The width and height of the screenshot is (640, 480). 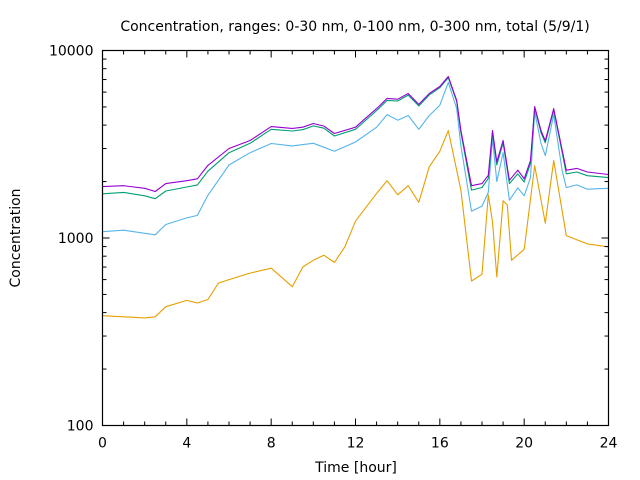 What do you see at coordinates (71, 52) in the screenshot?
I see `y-tick-label: 10000` at bounding box center [71, 52].